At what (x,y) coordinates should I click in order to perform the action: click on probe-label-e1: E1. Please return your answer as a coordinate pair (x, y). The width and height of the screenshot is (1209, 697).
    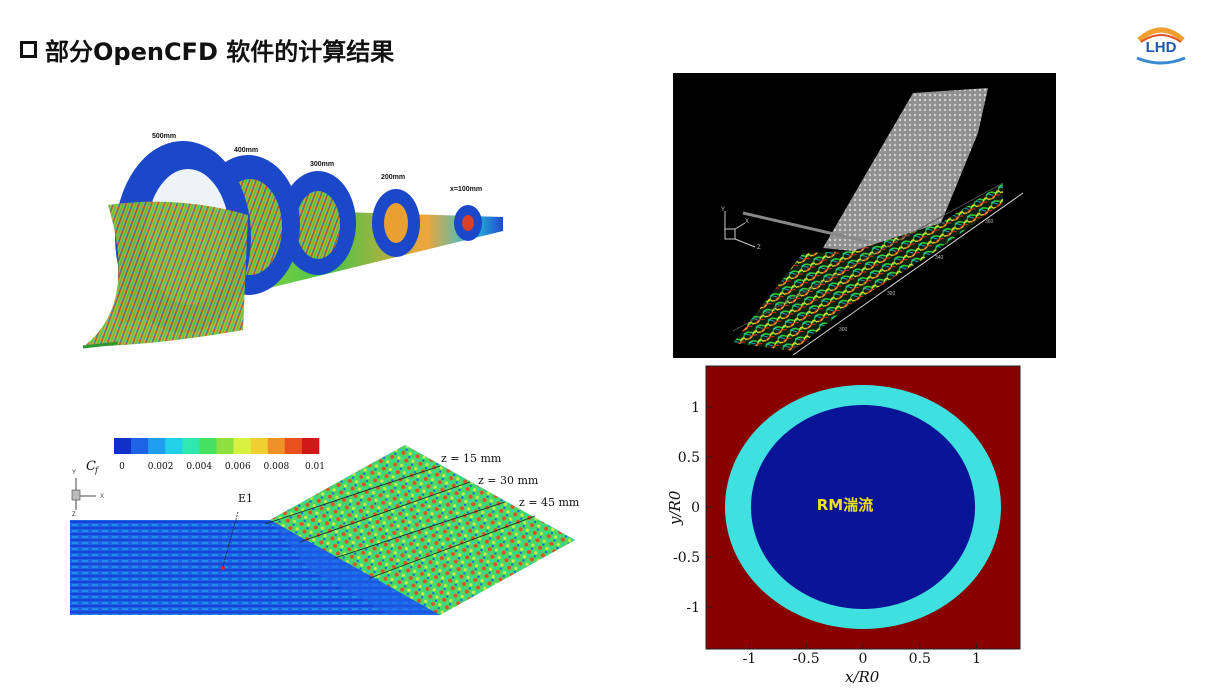
    Looking at the image, I should click on (245, 498).